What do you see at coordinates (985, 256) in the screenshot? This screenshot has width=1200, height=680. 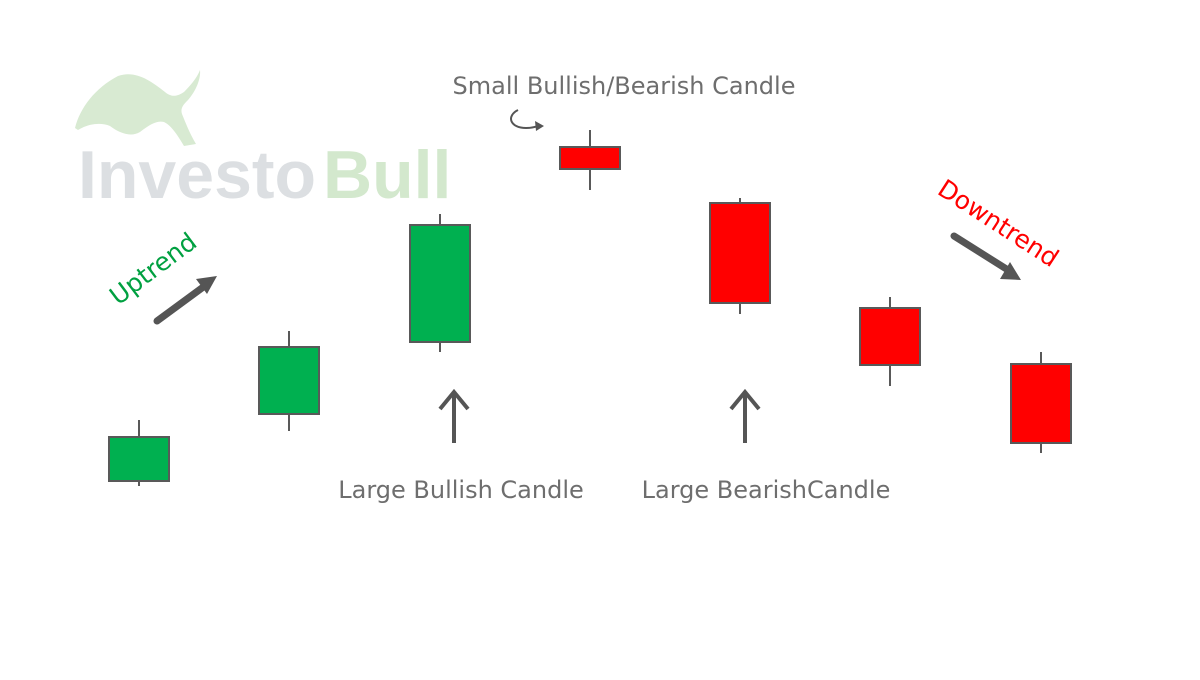 I see `downtrend-arrow-icon` at bounding box center [985, 256].